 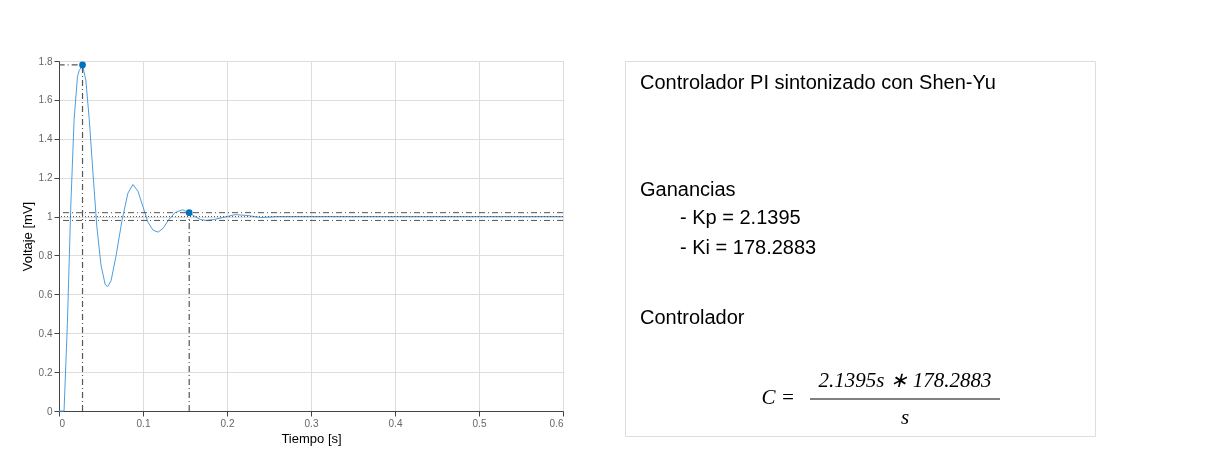 What do you see at coordinates (45, 139) in the screenshot?
I see `y-tick-label: 1.4` at bounding box center [45, 139].